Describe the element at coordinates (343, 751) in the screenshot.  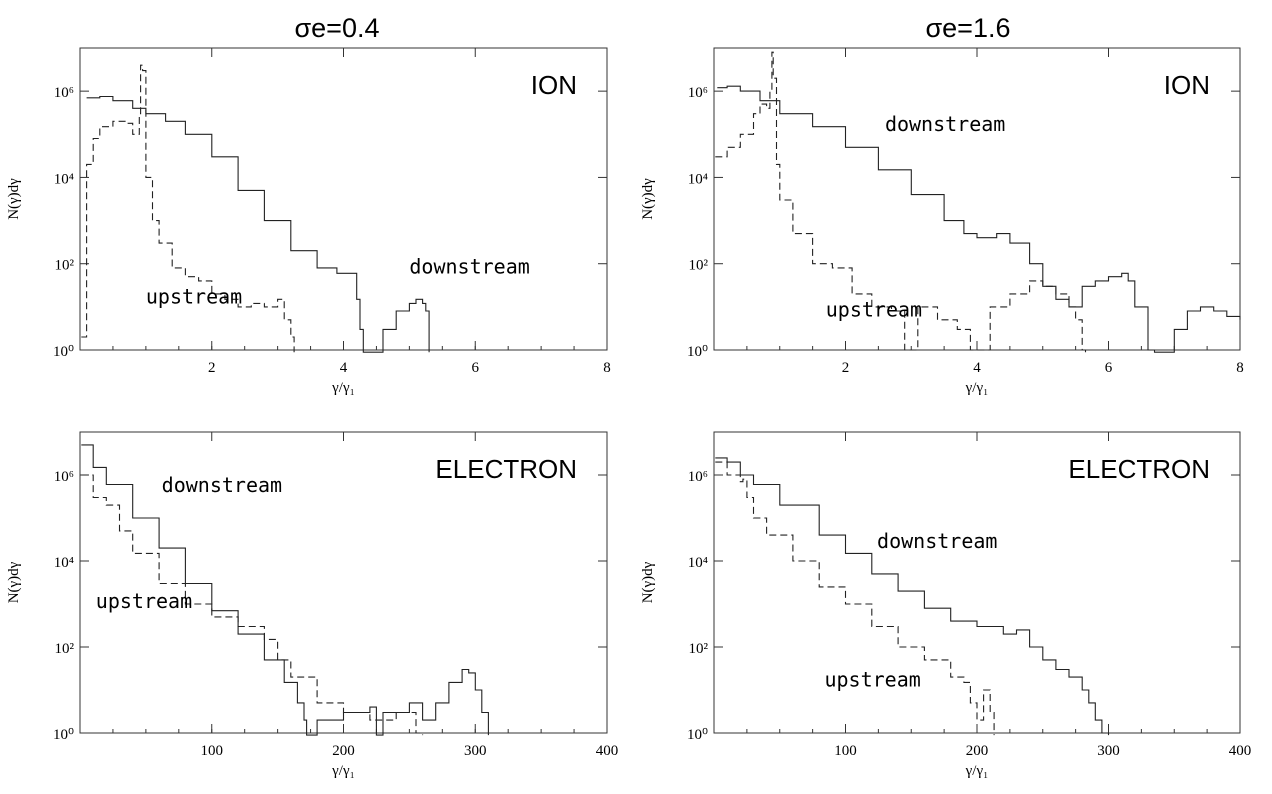
I see `p2-x-tick-label: 200` at that location.